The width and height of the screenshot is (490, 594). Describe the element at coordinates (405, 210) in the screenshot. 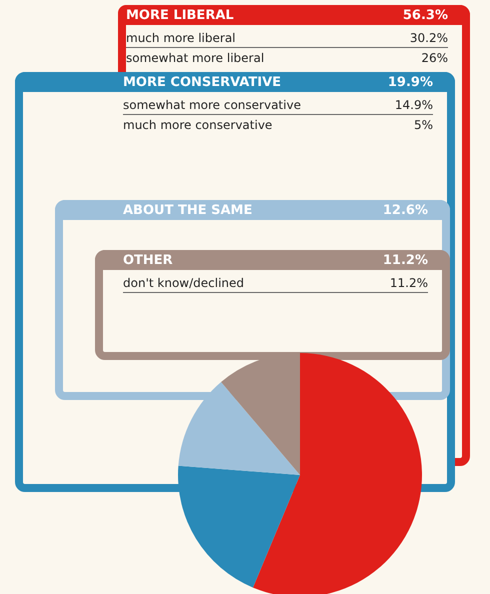

I see `data-label: 12.6%` at that location.